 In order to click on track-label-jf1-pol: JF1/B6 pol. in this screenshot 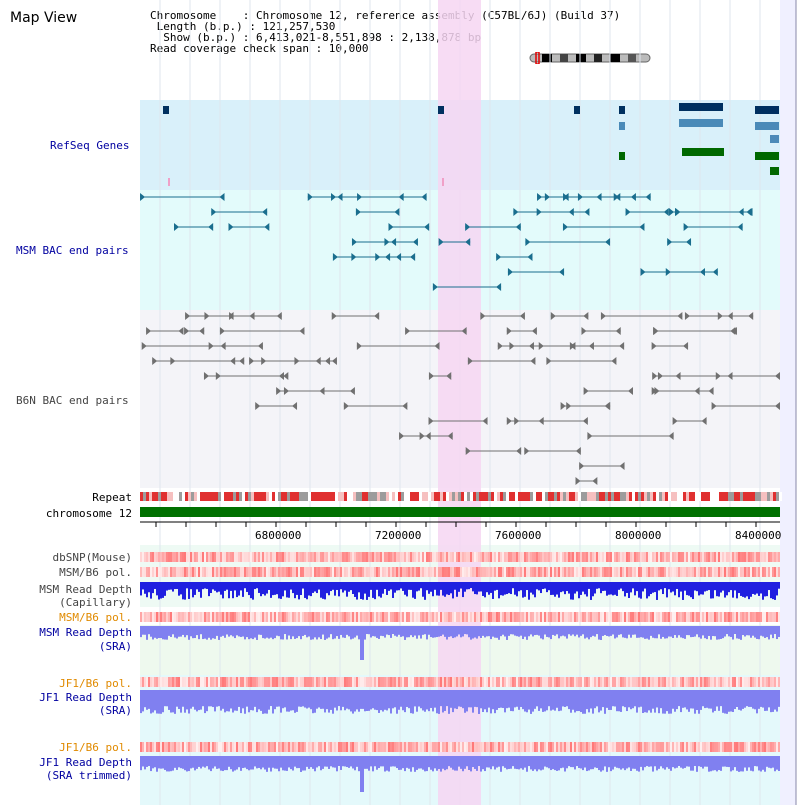, I will do `click(95, 683)`.